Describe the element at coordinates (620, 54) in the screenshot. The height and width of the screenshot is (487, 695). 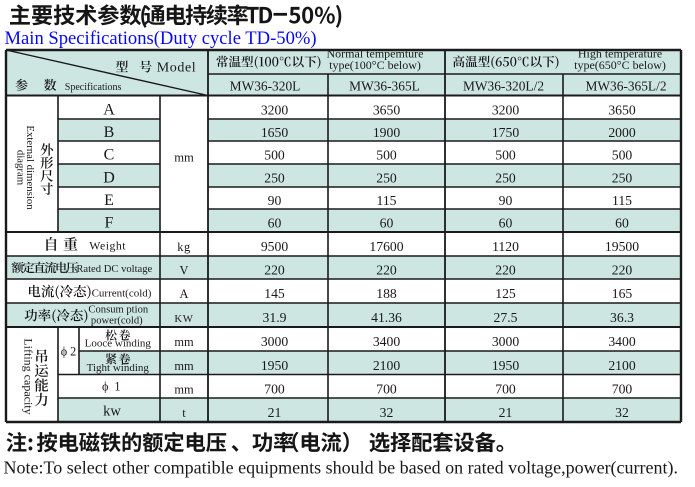
I see `svg-text: High temperature` at that location.